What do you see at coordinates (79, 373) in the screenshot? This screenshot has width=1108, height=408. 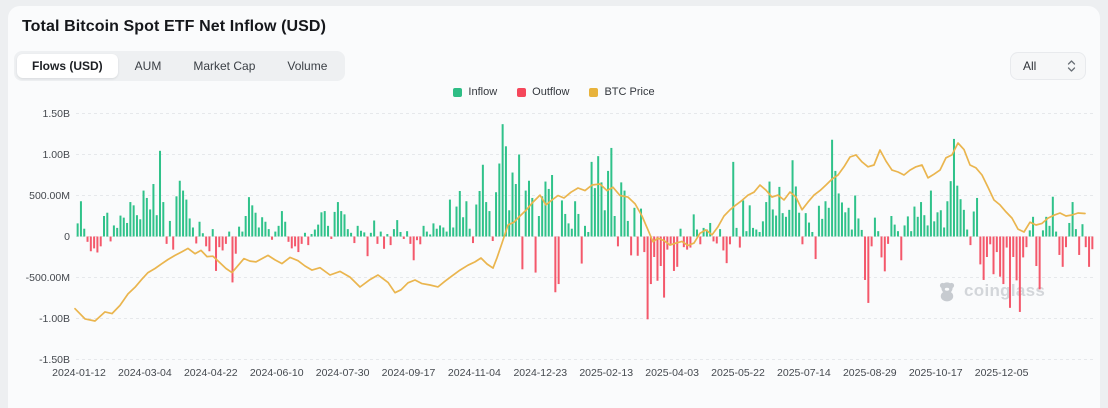 I see `svg-text: 2024-01-12` at bounding box center [79, 373].